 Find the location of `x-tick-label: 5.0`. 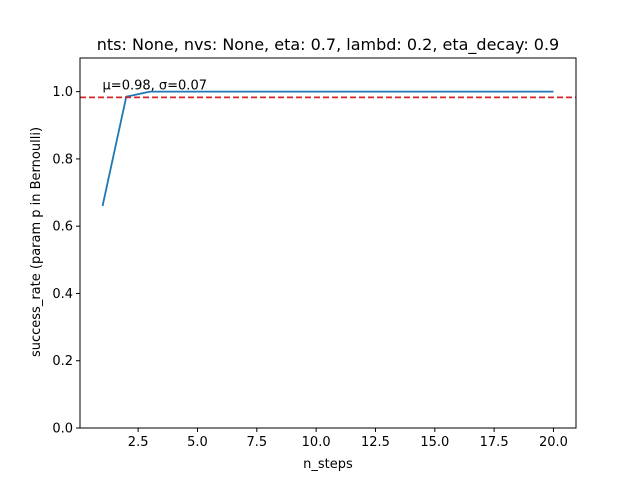

x-tick-label: 5.0 is located at coordinates (197, 442).